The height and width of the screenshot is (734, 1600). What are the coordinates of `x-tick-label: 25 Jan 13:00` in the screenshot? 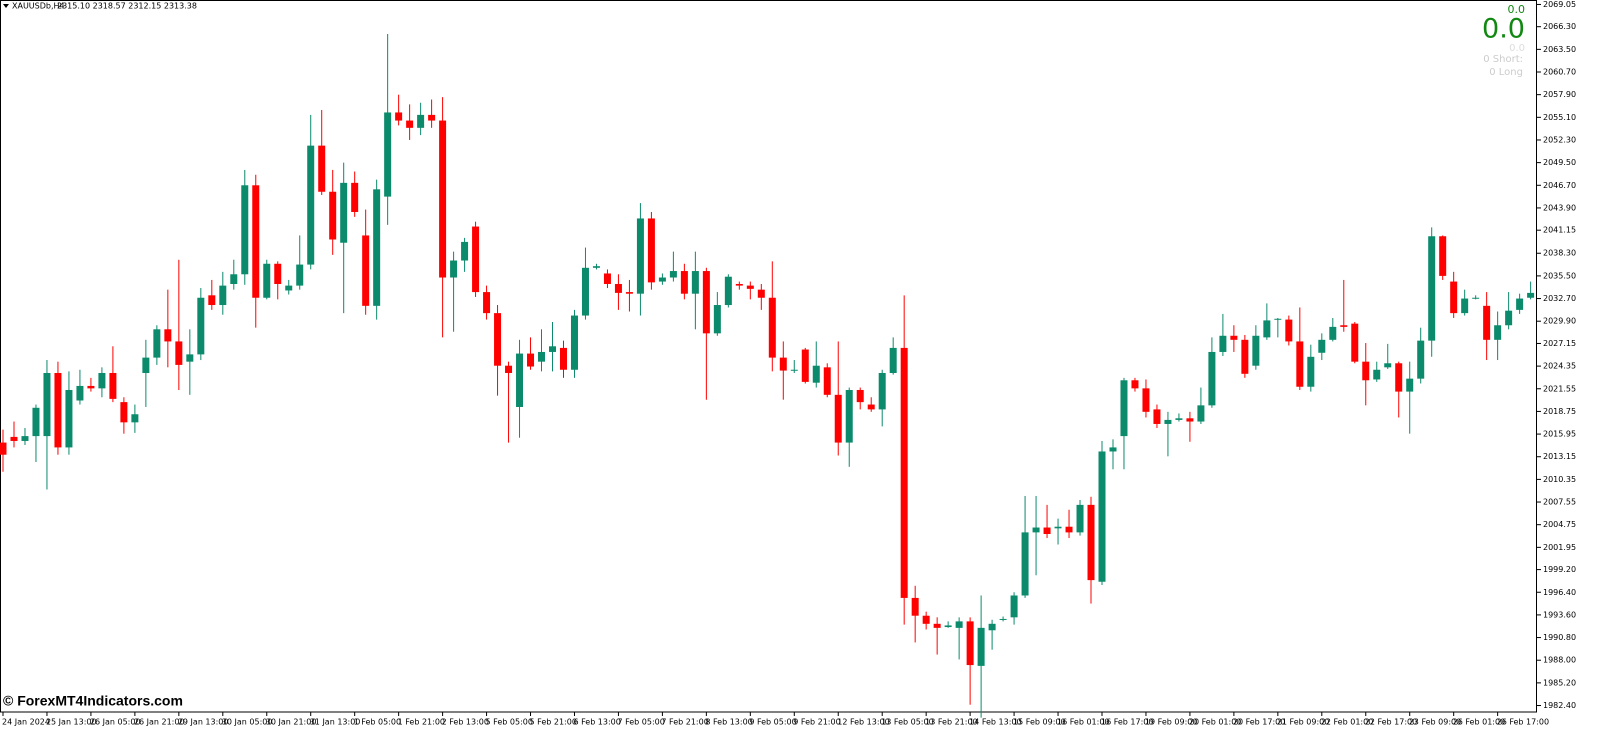 It's located at (71, 722).